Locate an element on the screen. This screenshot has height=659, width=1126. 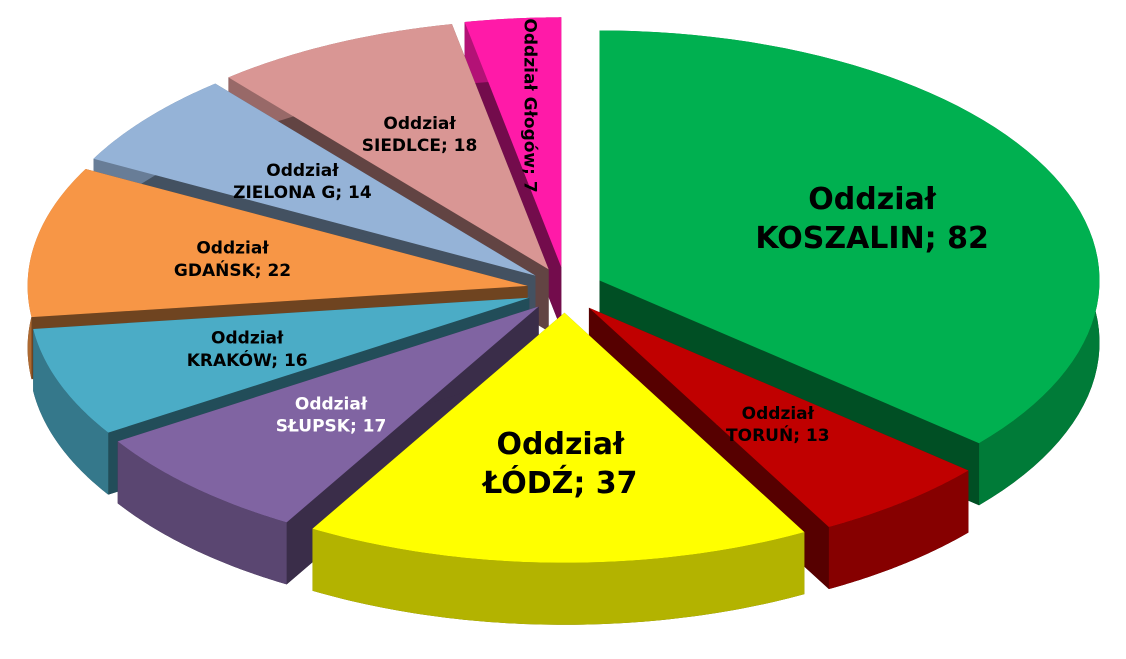
data-label: Oddział ŁÓDŹ; 37 is located at coordinates (559, 463).